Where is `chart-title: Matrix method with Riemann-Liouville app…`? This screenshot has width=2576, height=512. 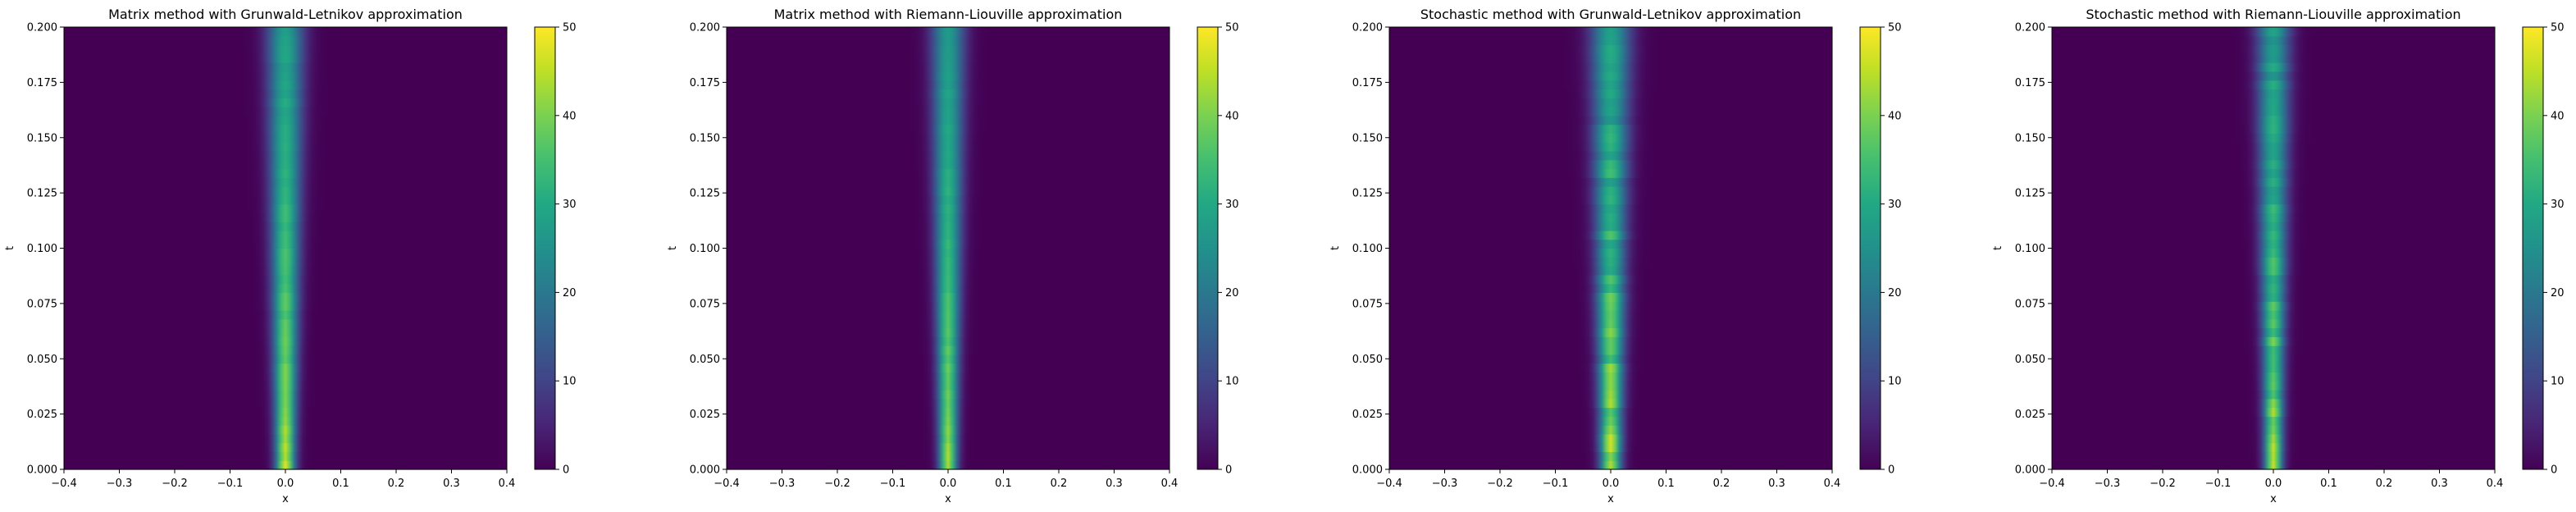
chart-title: Matrix method with Riemann-Liouville app… is located at coordinates (948, 14).